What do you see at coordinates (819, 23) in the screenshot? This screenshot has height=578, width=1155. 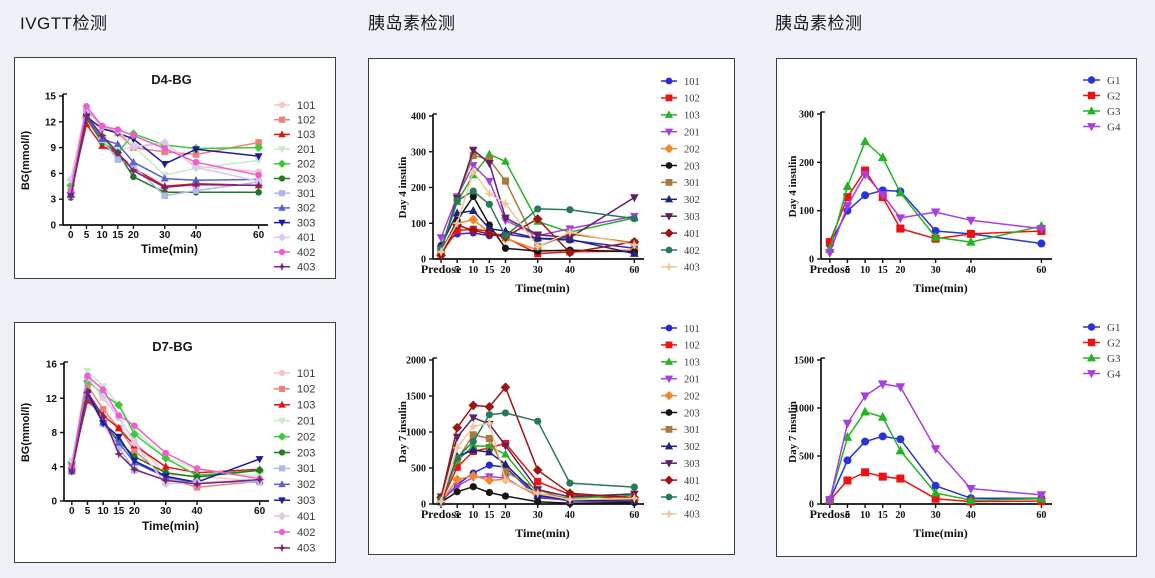 I see `column-header-insulin-2: 胰岛素检测` at bounding box center [819, 23].